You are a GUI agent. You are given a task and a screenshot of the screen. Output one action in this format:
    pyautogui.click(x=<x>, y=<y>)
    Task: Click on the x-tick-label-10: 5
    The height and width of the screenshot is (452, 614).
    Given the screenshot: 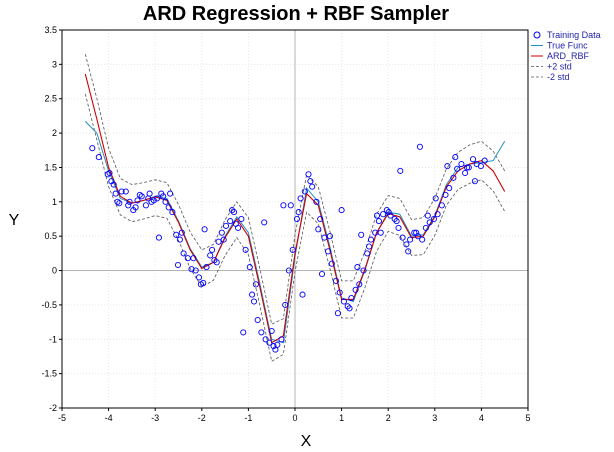 What is the action you would take?
    pyautogui.click(x=527, y=418)
    